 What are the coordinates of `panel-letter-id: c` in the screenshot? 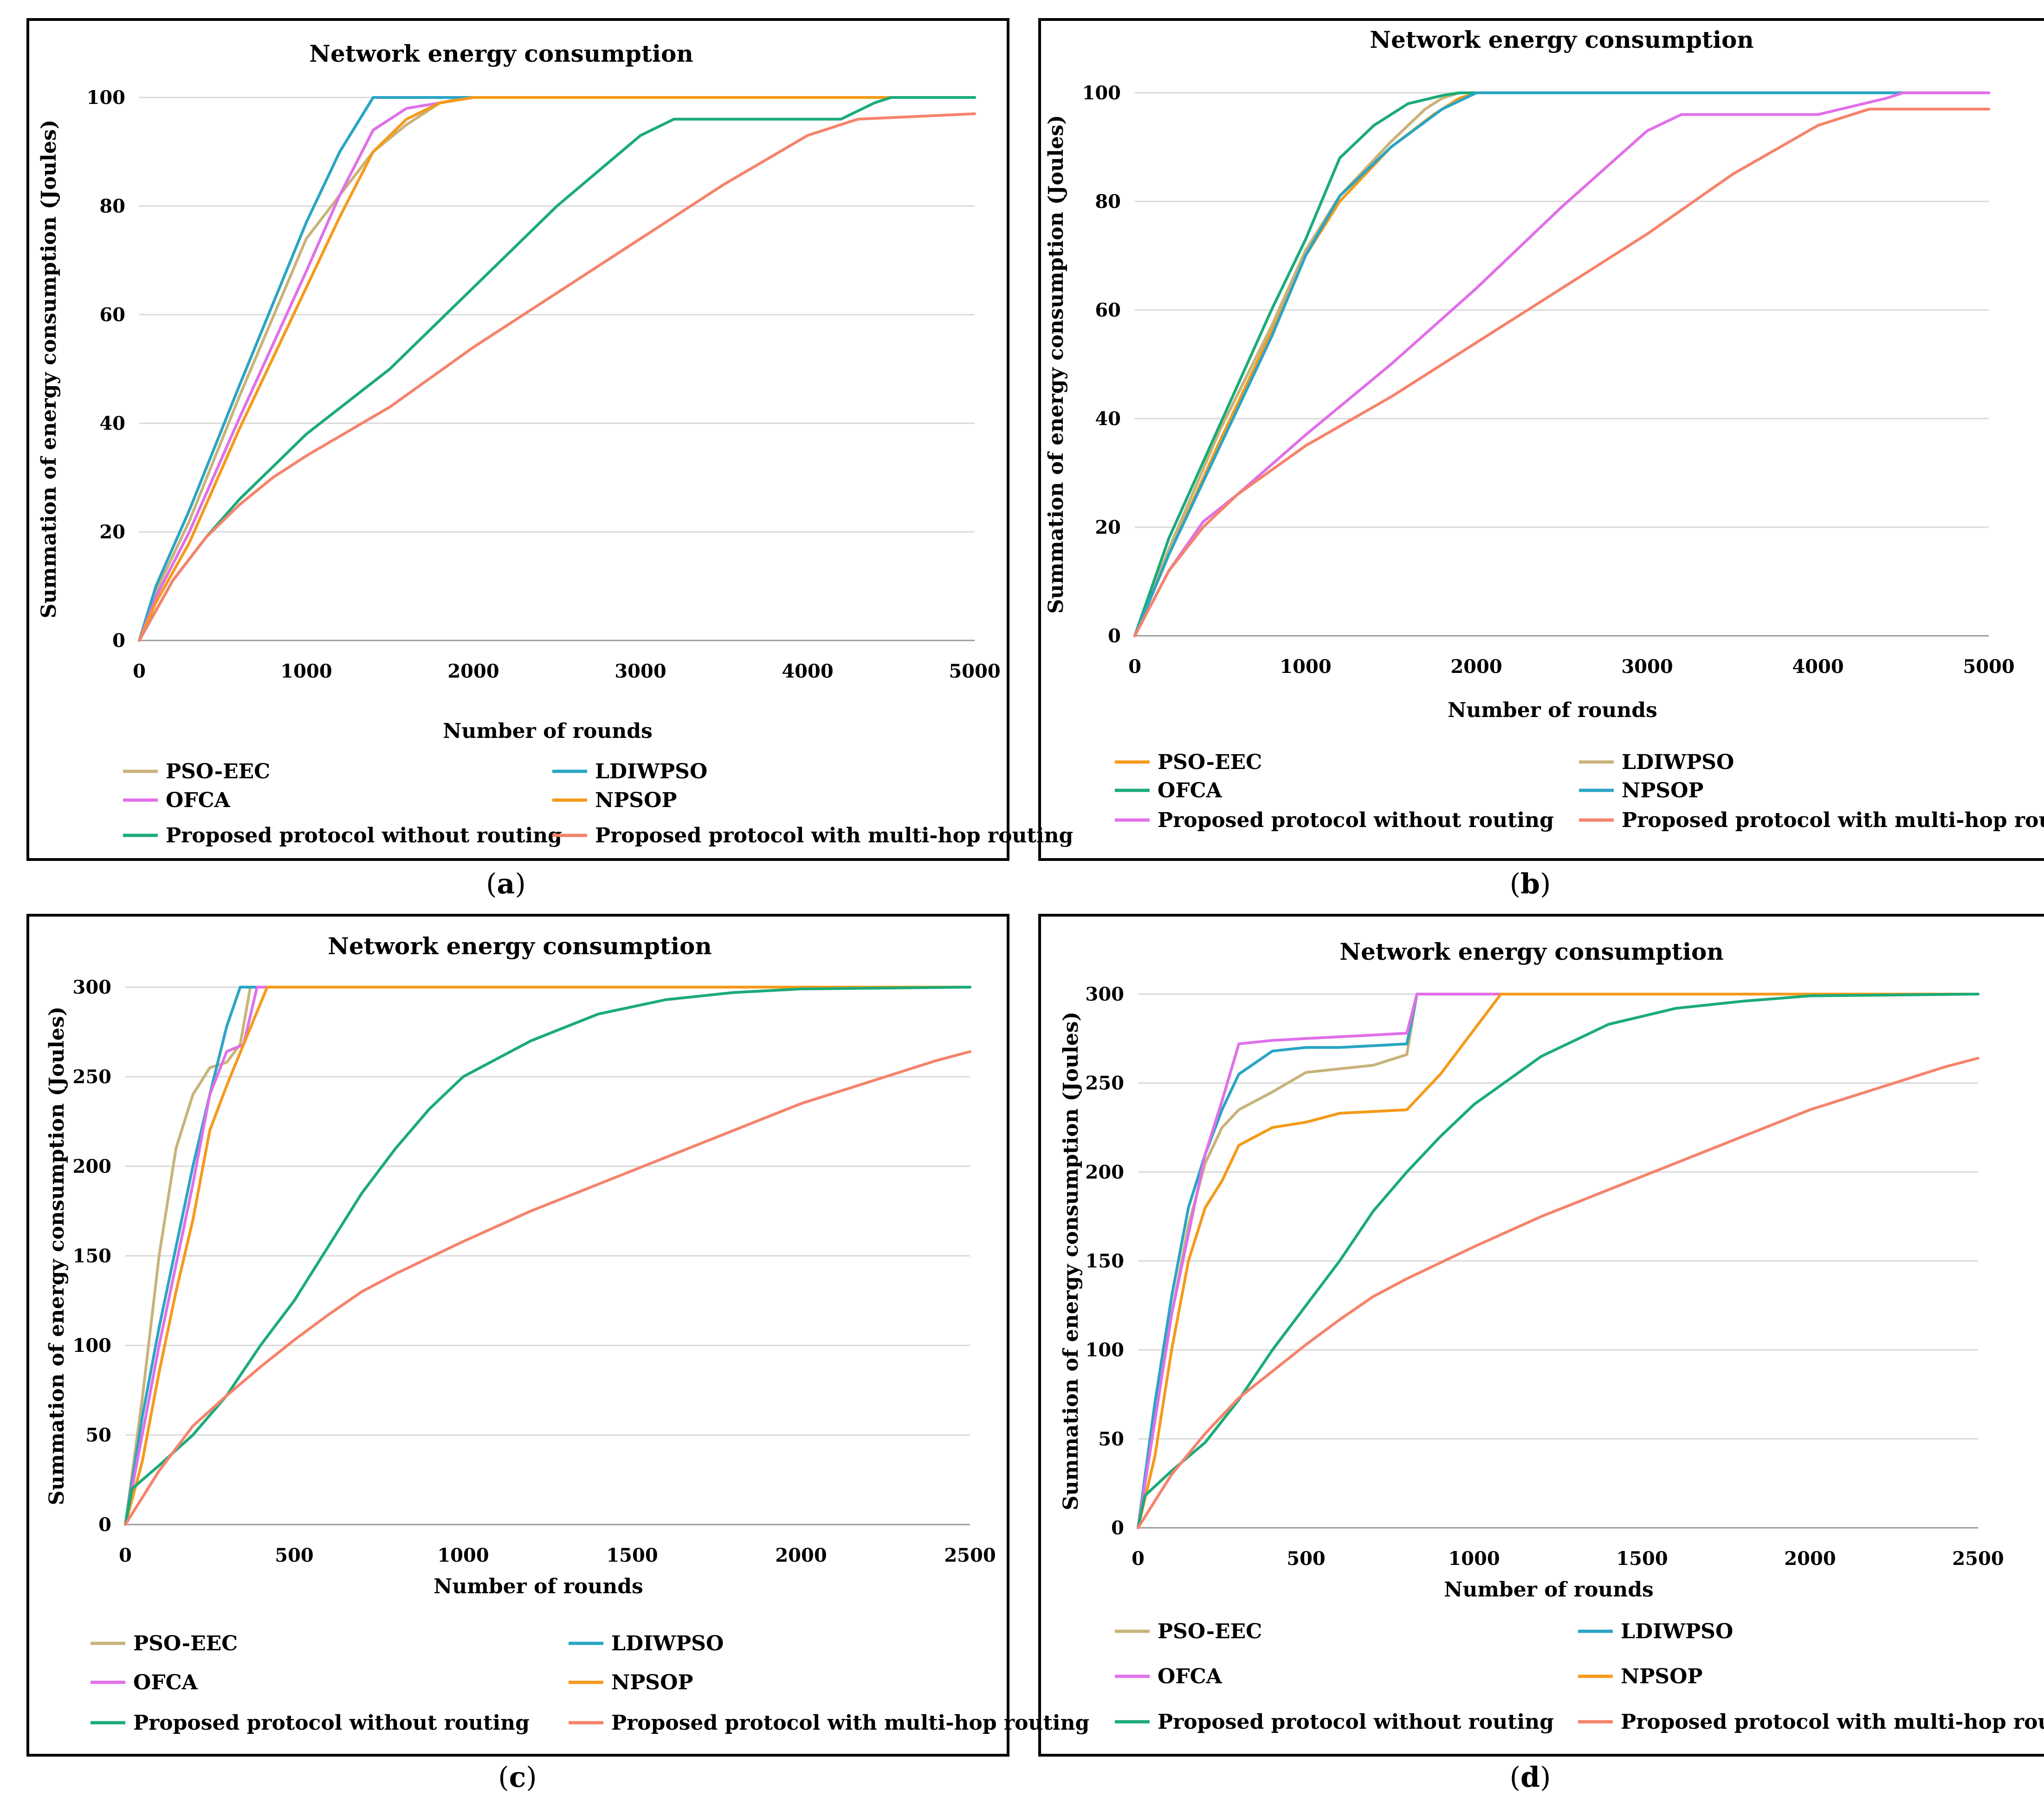 It's located at (517, 1777).